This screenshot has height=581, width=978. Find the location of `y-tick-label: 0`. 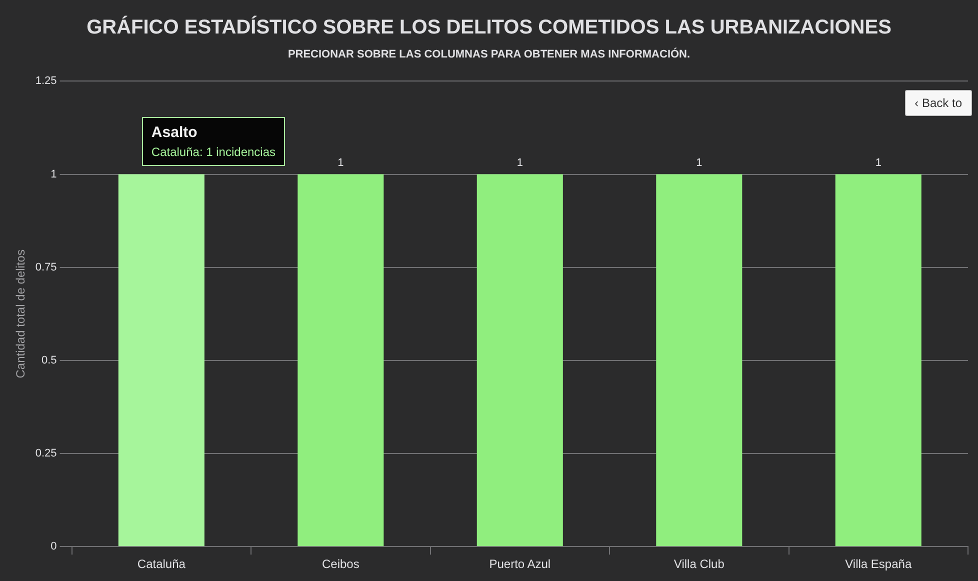

y-tick-label: 0 is located at coordinates (53, 546).